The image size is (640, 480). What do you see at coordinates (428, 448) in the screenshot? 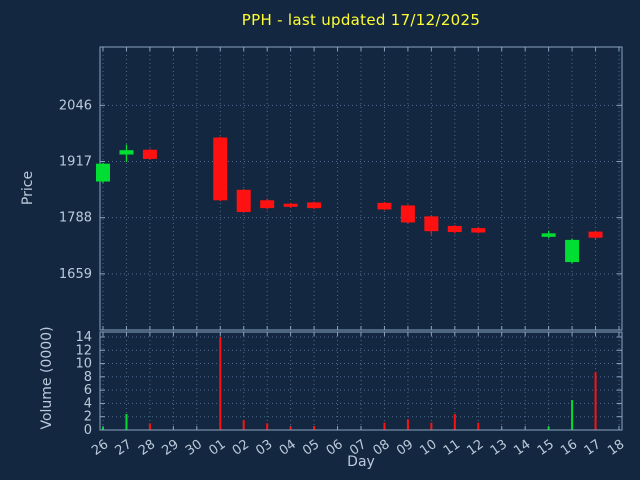
I see `day-tick-label: 10` at bounding box center [428, 448].